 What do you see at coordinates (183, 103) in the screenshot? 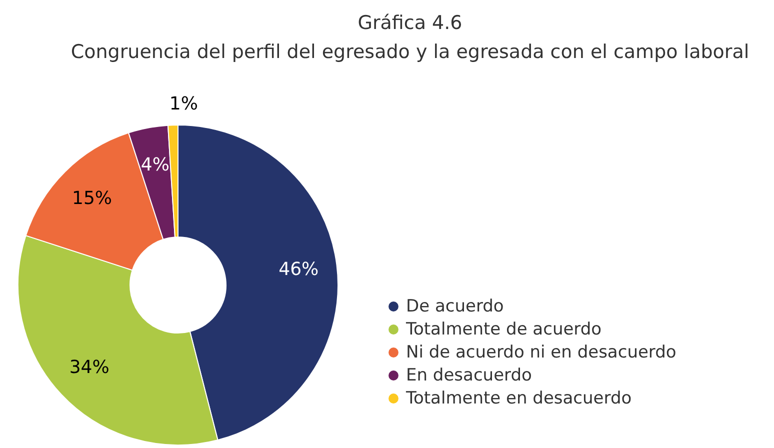
I see `data-label: 1%` at bounding box center [183, 103].